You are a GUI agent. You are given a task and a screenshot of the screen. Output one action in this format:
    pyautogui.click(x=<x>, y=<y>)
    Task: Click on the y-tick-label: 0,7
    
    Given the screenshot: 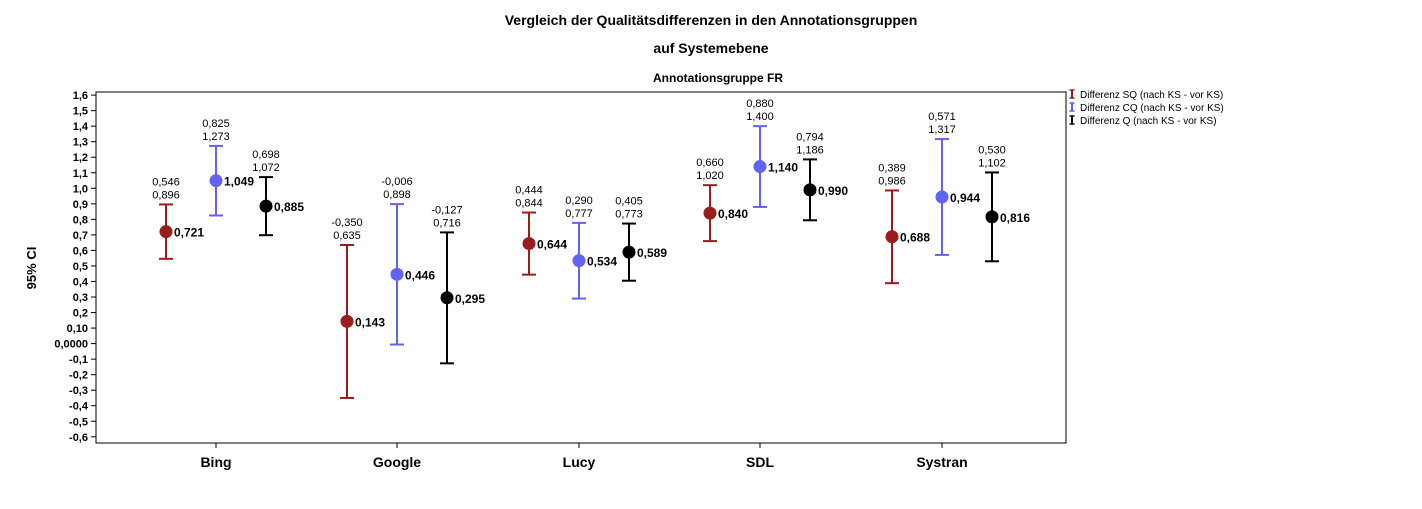 What is the action you would take?
    pyautogui.click(x=80, y=236)
    